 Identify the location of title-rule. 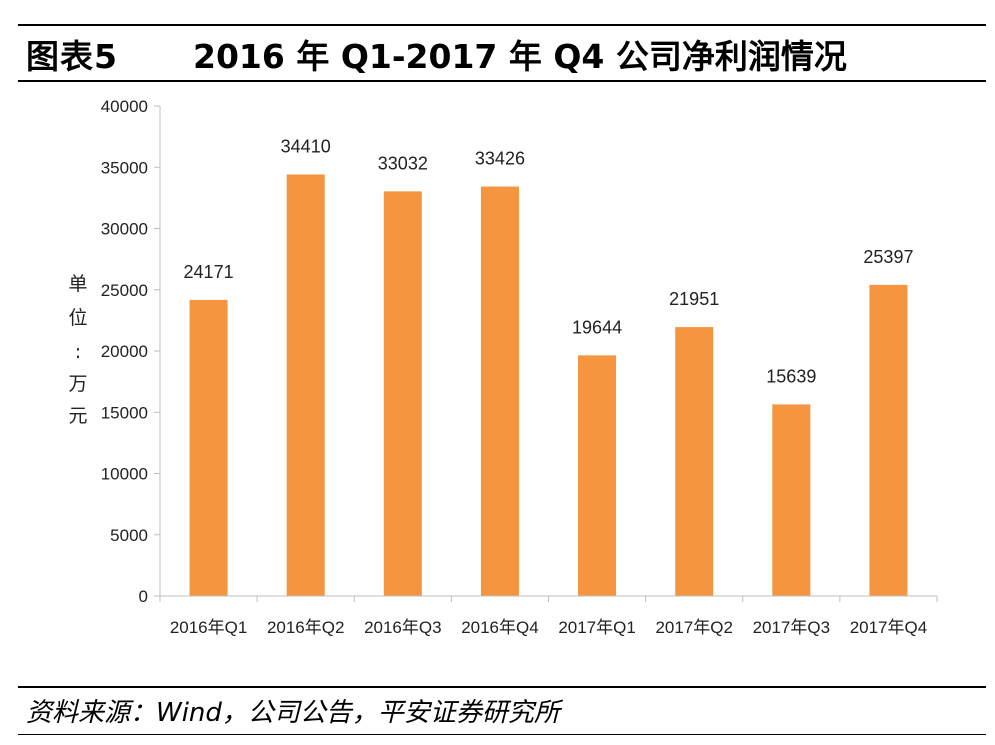
(502, 81).